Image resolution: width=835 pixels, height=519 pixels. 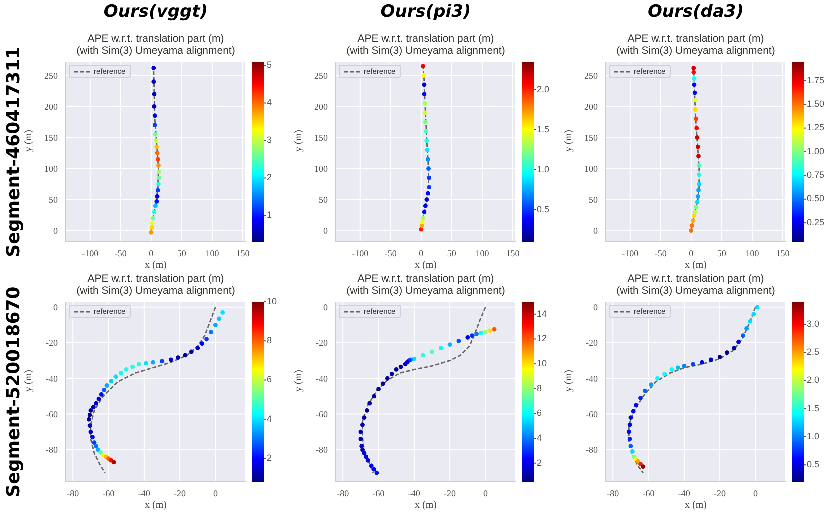 What do you see at coordinates (52, 343) in the screenshot?
I see `y-tick-label: -20` at bounding box center [52, 343].